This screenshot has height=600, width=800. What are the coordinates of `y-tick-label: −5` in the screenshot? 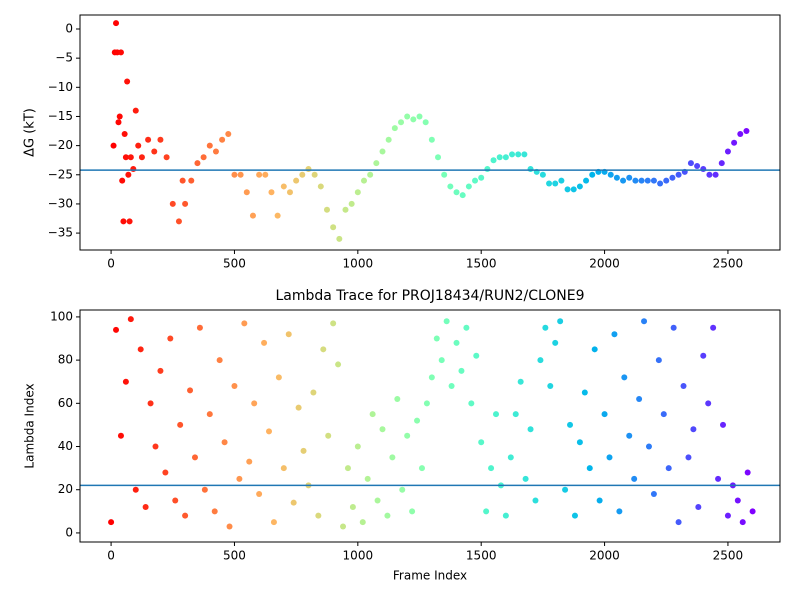 It's located at (64, 58).